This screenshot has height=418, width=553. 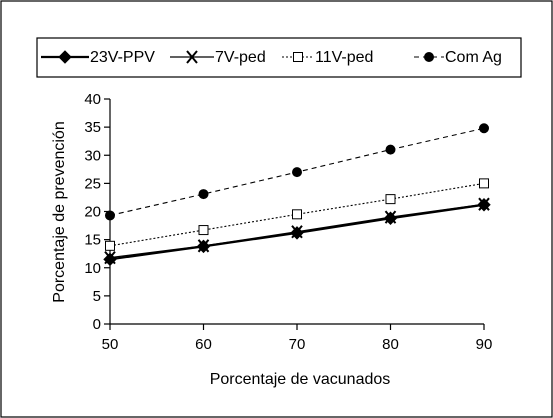 I want to click on y-tick-label: 10, so click(x=92, y=268).